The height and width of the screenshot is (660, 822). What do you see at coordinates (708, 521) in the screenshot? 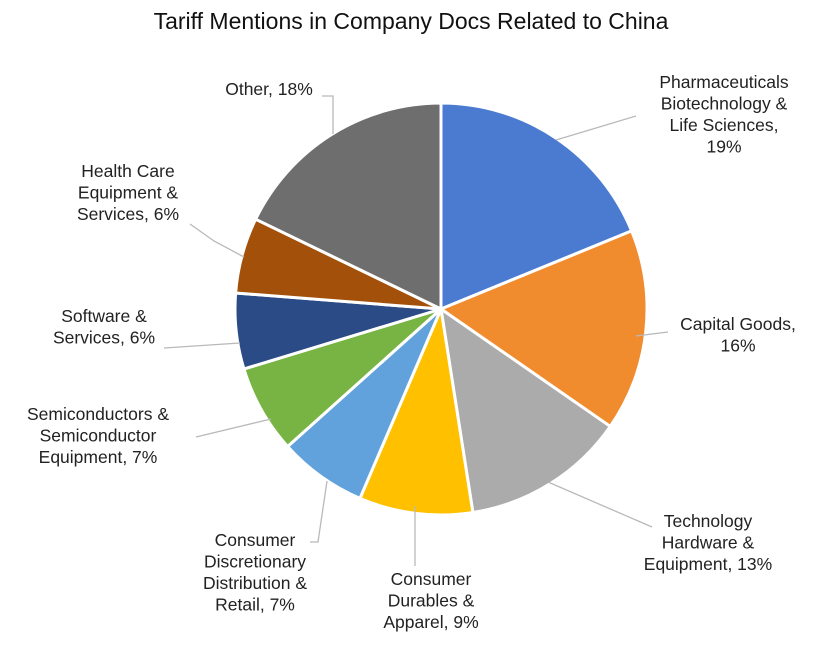
I see `data-label-line: Technology` at bounding box center [708, 521].